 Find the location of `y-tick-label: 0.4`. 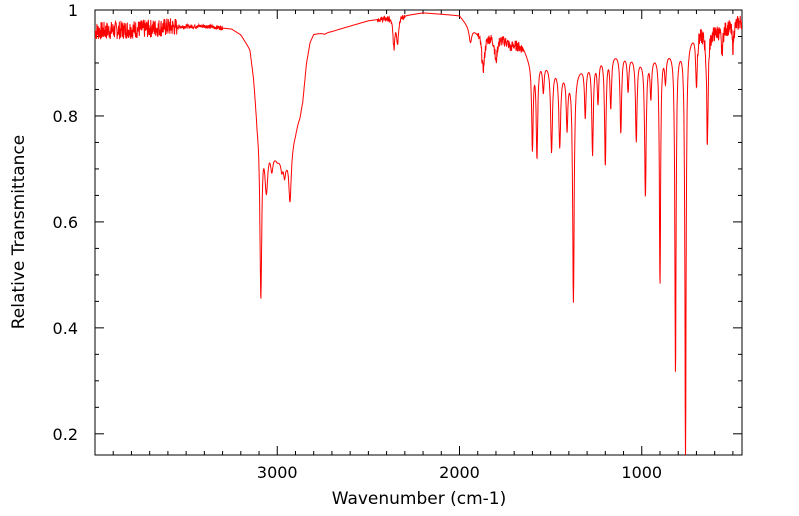

y-tick-label: 0.4 is located at coordinates (65, 328).